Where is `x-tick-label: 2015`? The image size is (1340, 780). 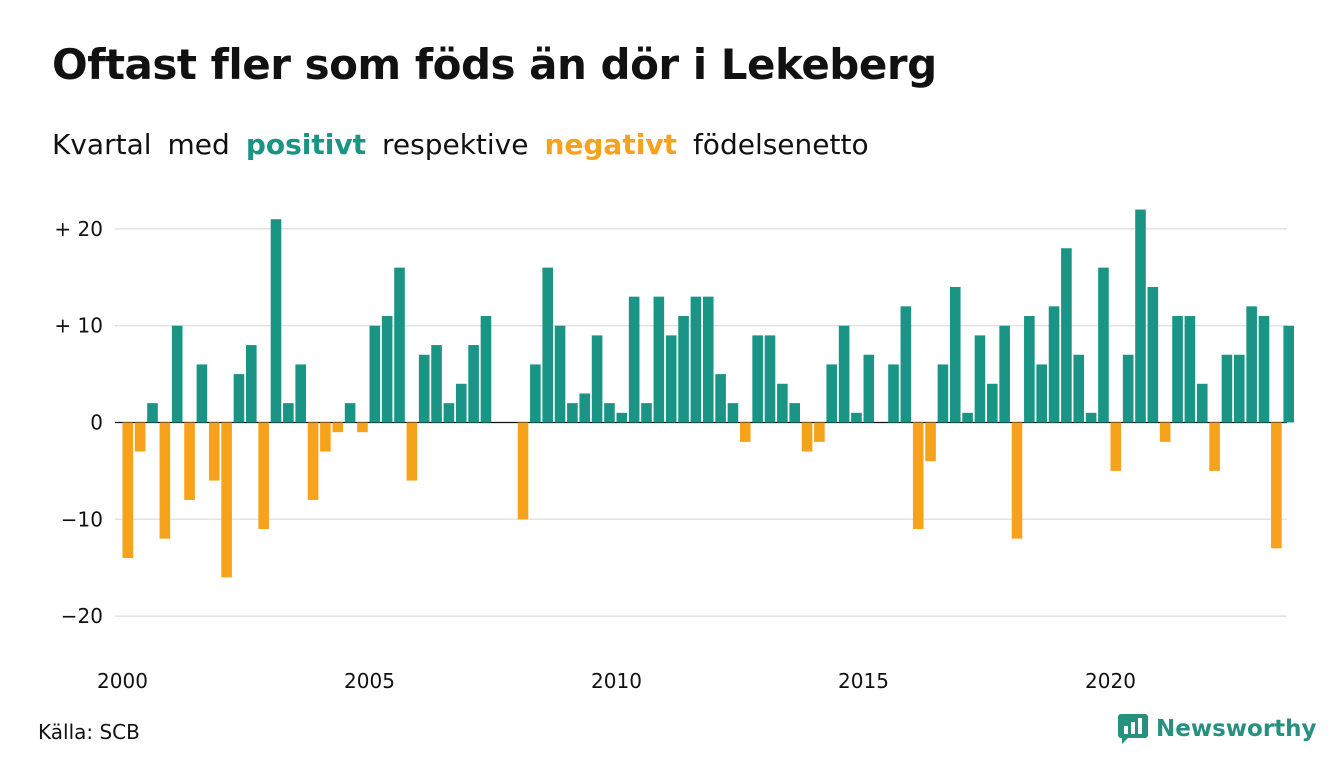
x-tick-label: 2015 is located at coordinates (863, 681).